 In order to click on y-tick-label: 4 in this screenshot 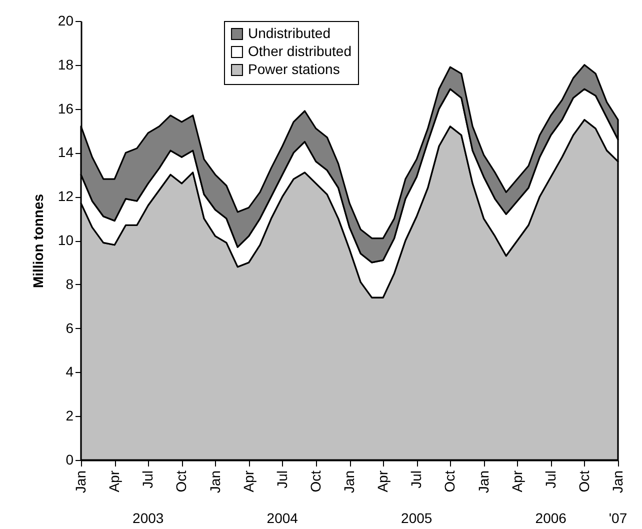, I will do `click(70, 372)`.